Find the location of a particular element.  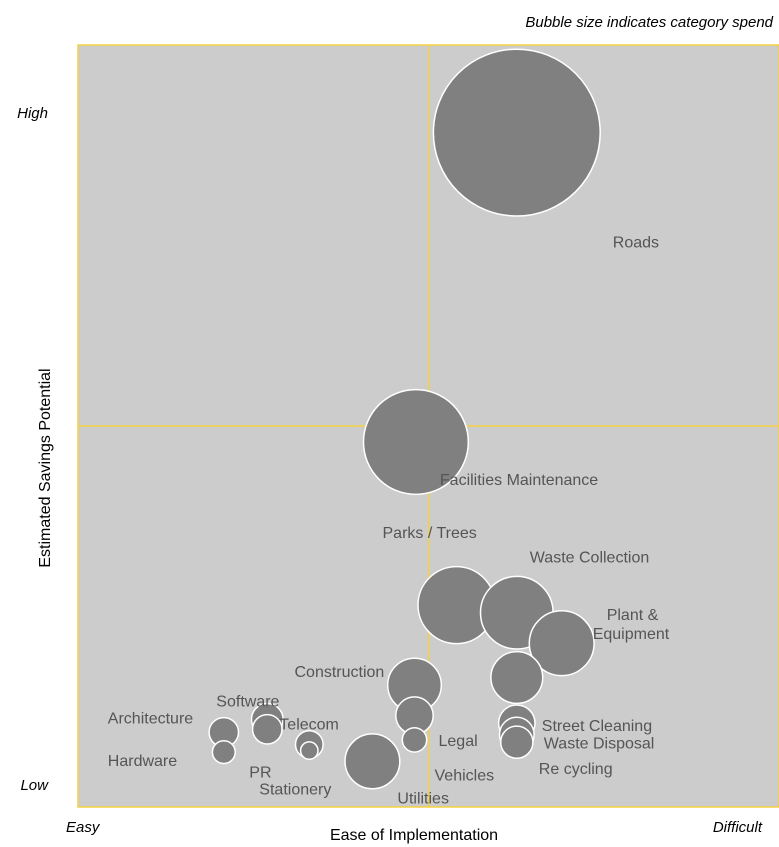

label-street-cleaning: Street Cleaning is located at coordinates (597, 726).